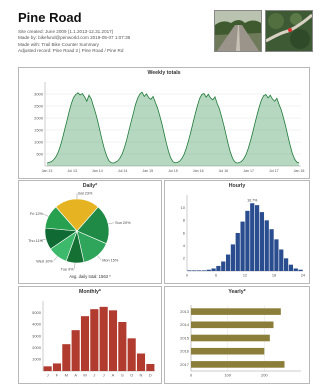 The width and height of the screenshot is (324, 389). What do you see at coordinates (198, 171) in the screenshot?
I see `x-tick-label: Jan 16` at bounding box center [198, 171].